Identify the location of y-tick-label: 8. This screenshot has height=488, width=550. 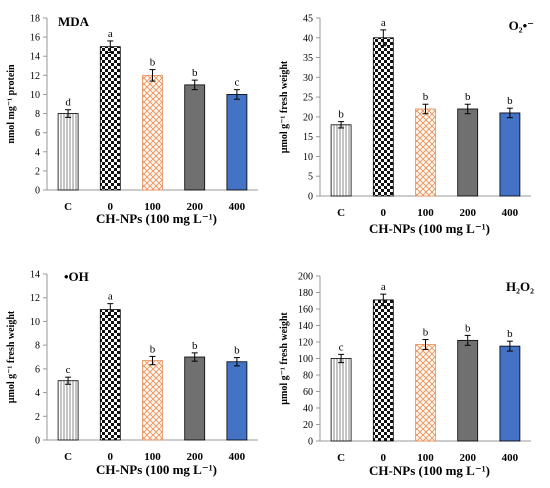
(37, 346).